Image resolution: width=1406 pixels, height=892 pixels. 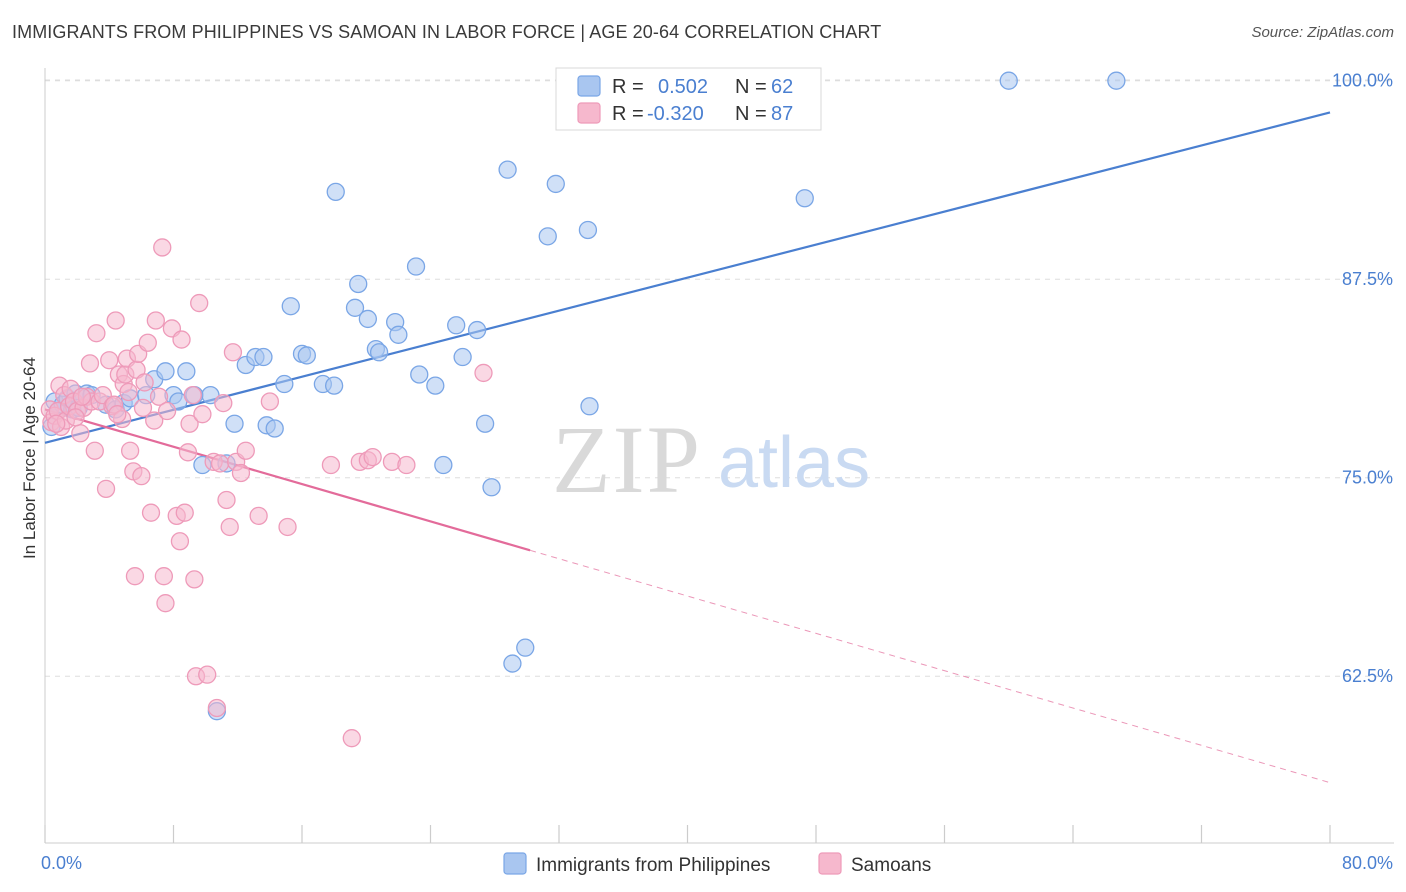 What do you see at coordinates (1322, 32) in the screenshot?
I see `source-label: Source: ZipAtlas.com` at bounding box center [1322, 32].